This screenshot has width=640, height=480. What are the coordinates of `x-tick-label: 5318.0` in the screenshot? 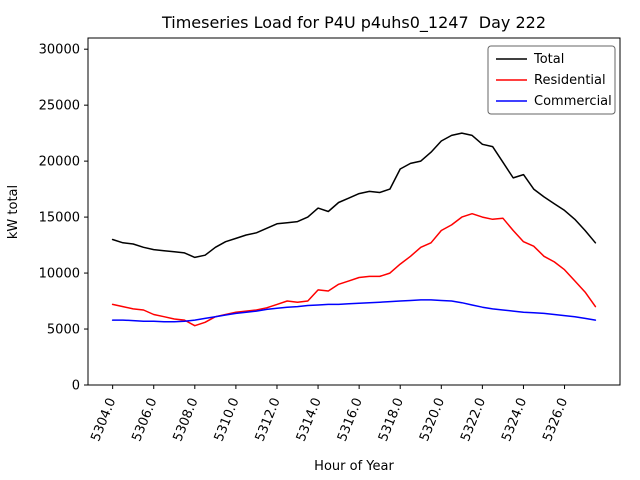 It's located at (391, 420).